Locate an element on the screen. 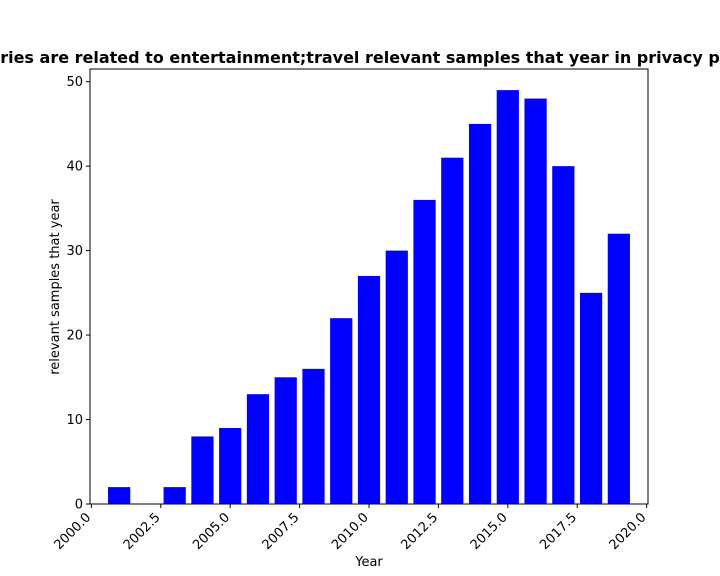  x-tick-label: 2015.0 is located at coordinates (489, 531).